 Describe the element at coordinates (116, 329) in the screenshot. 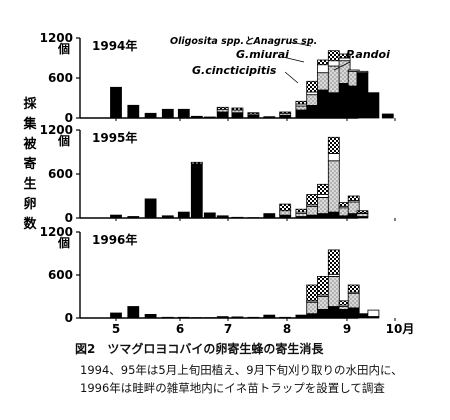

I see `x-tick-label: 5` at that location.